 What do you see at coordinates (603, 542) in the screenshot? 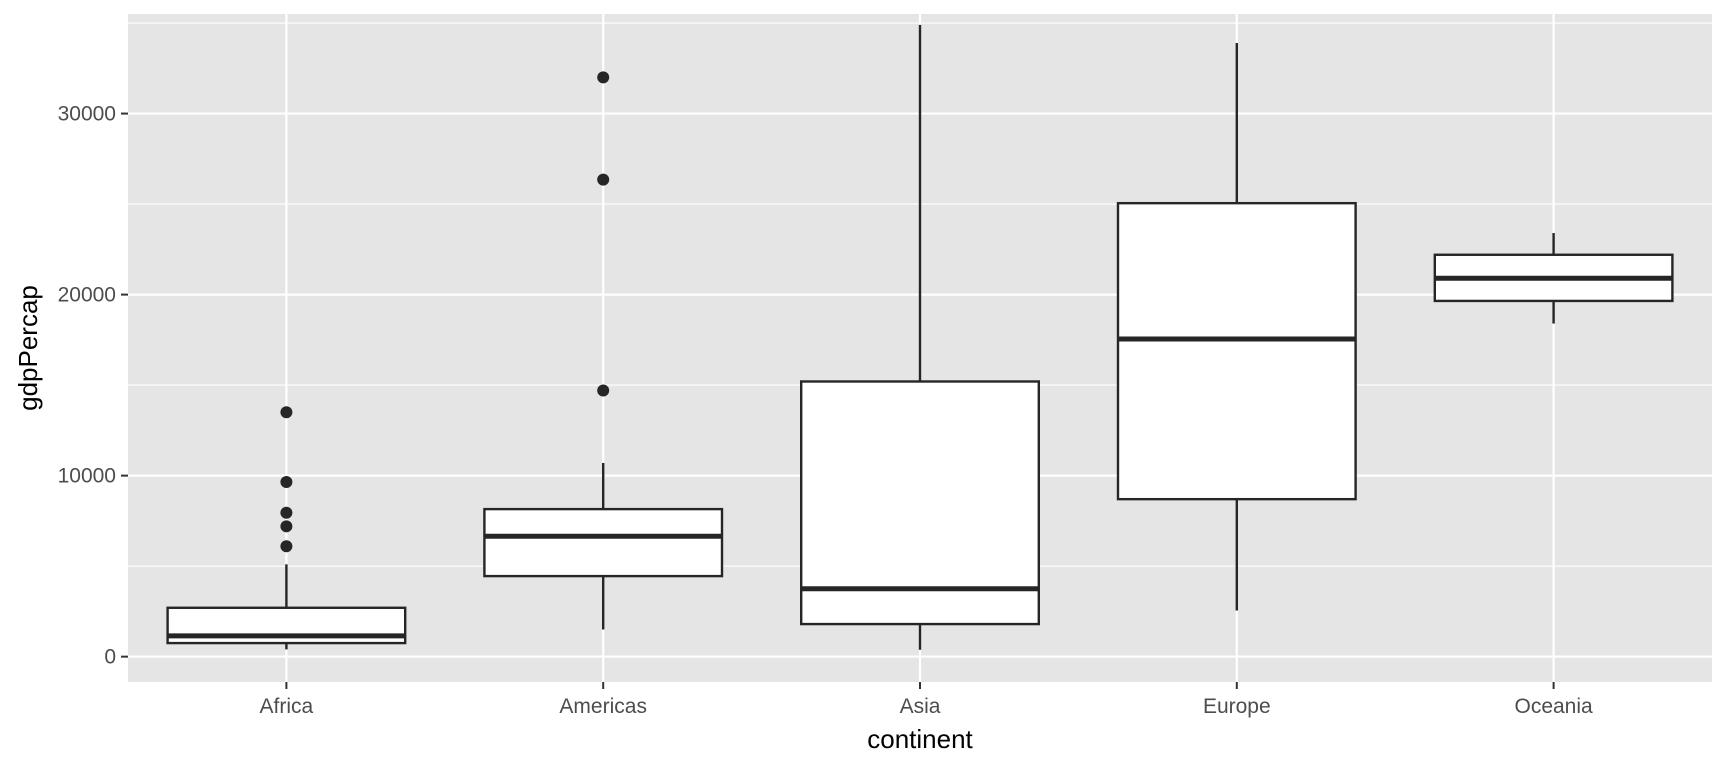
I see `box-americas` at bounding box center [603, 542].